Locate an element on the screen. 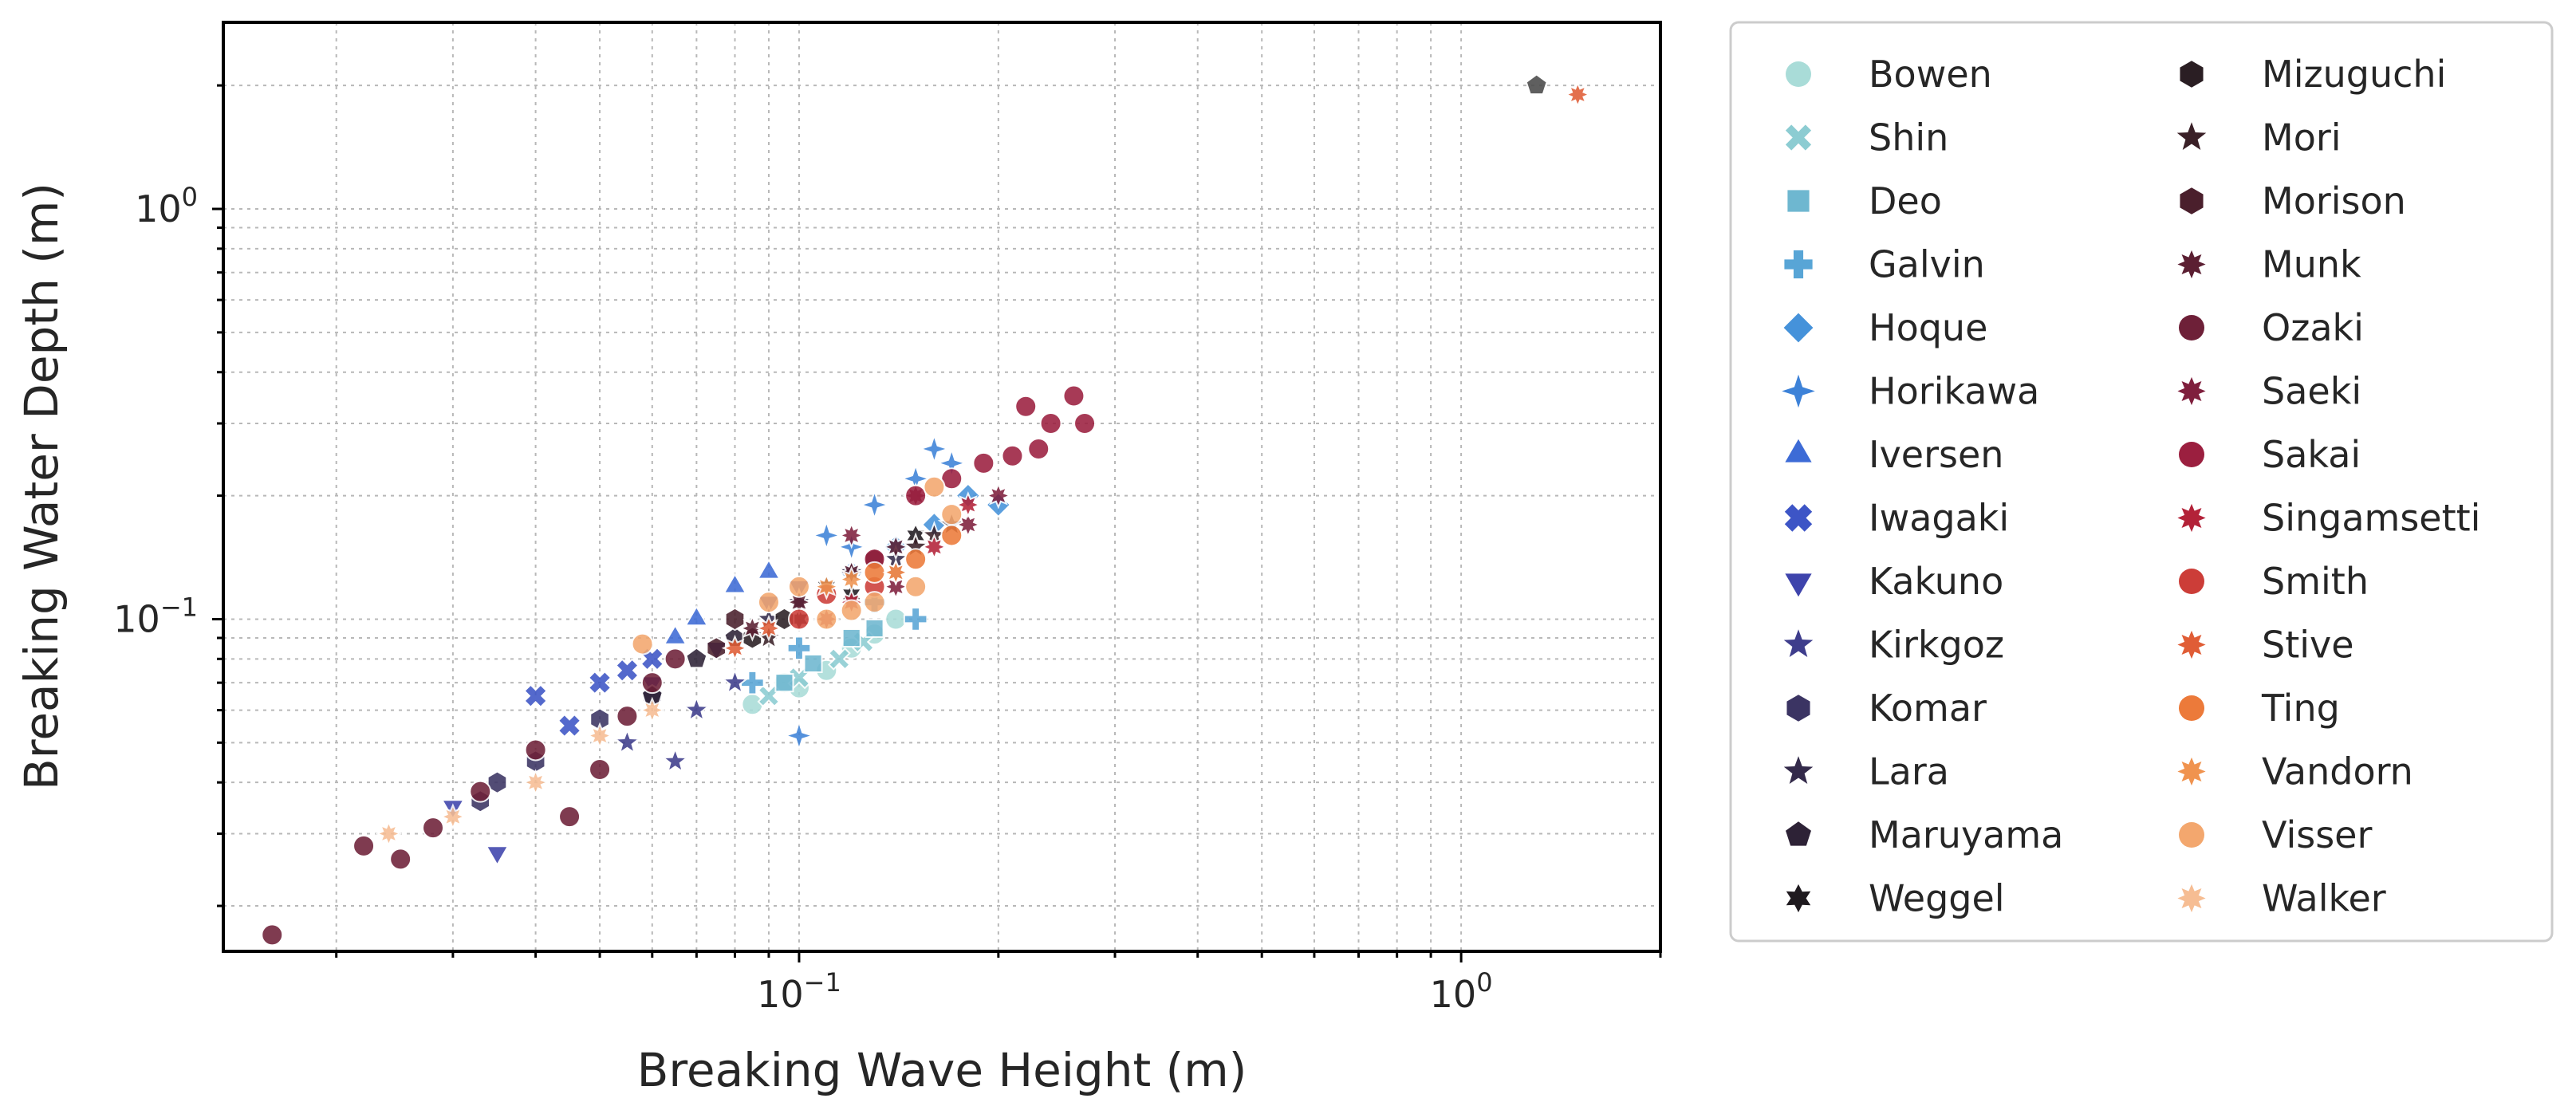 The width and height of the screenshot is (2576, 1110). legend-marker-sakai-shape is located at coordinates (2191, 454).